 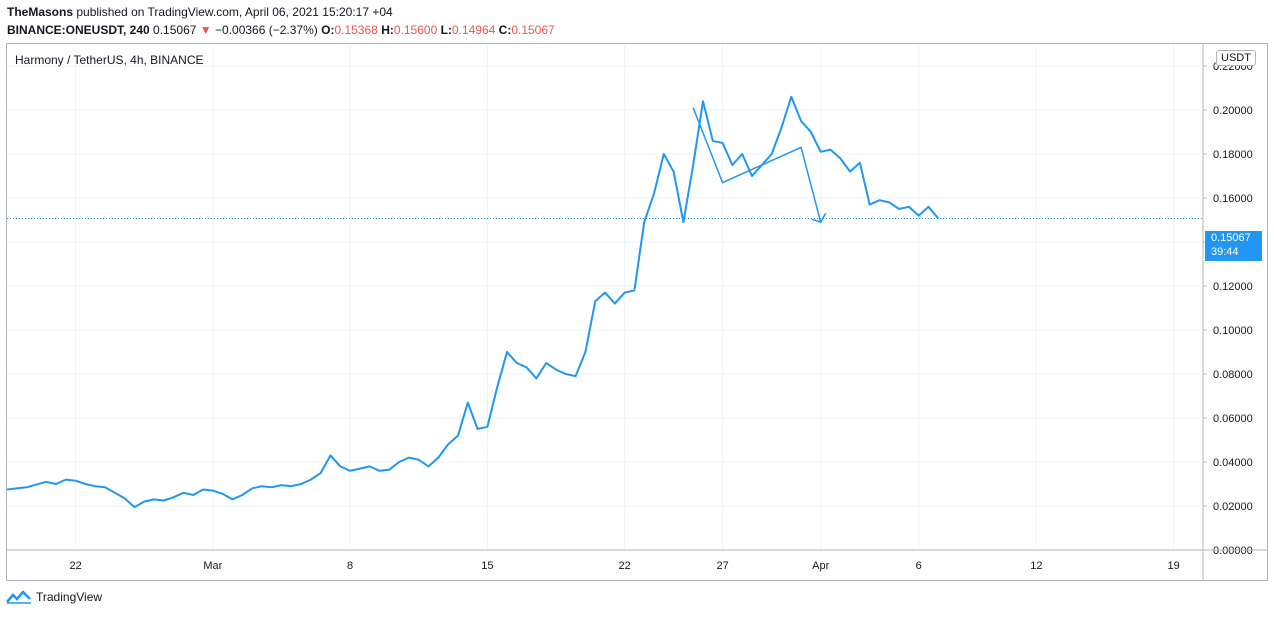 What do you see at coordinates (212, 566) in the screenshot?
I see `x-tick-label: Mar` at bounding box center [212, 566].